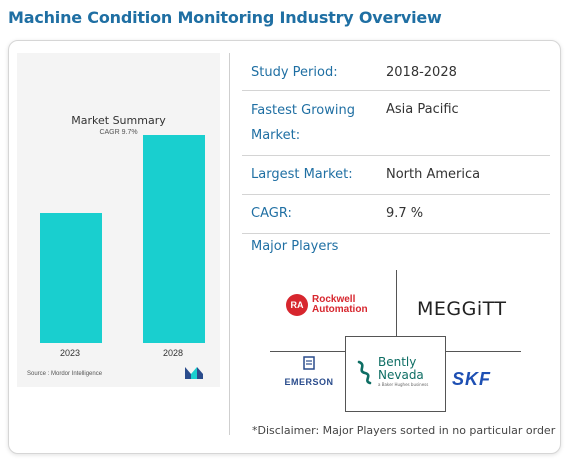  Describe the element at coordinates (401, 375) in the screenshot. I see `bently-line2: Nevada` at that location.